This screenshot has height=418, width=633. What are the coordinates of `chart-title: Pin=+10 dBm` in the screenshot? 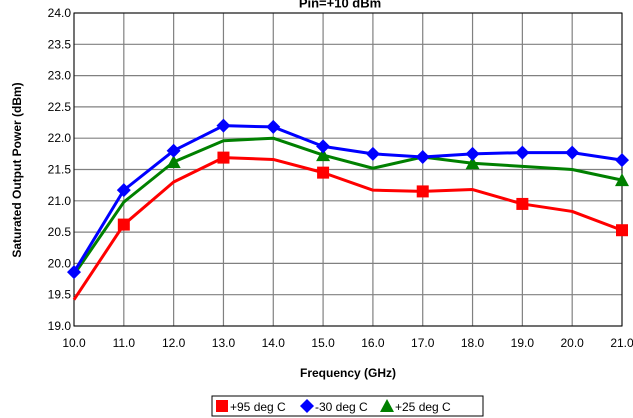 It's located at (340, 5).